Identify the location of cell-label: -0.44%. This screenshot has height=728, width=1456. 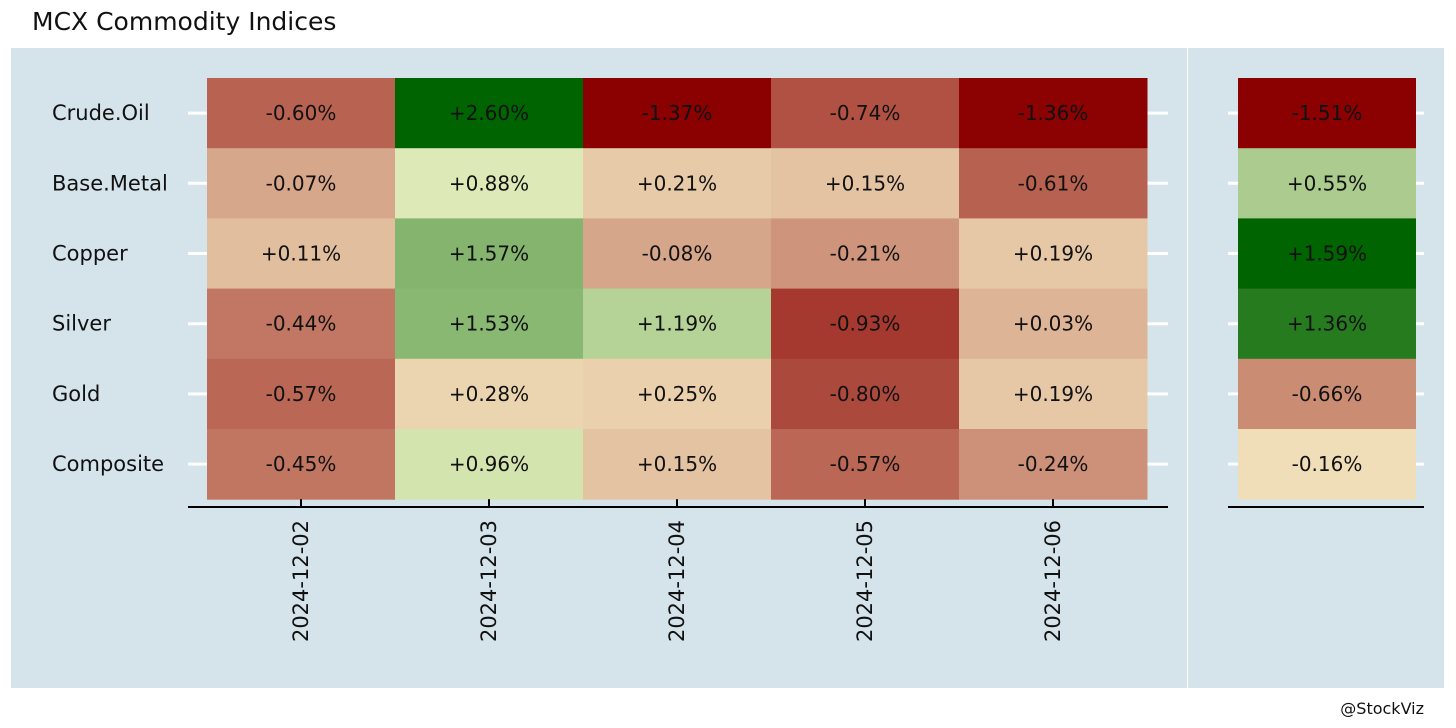
(301, 324).